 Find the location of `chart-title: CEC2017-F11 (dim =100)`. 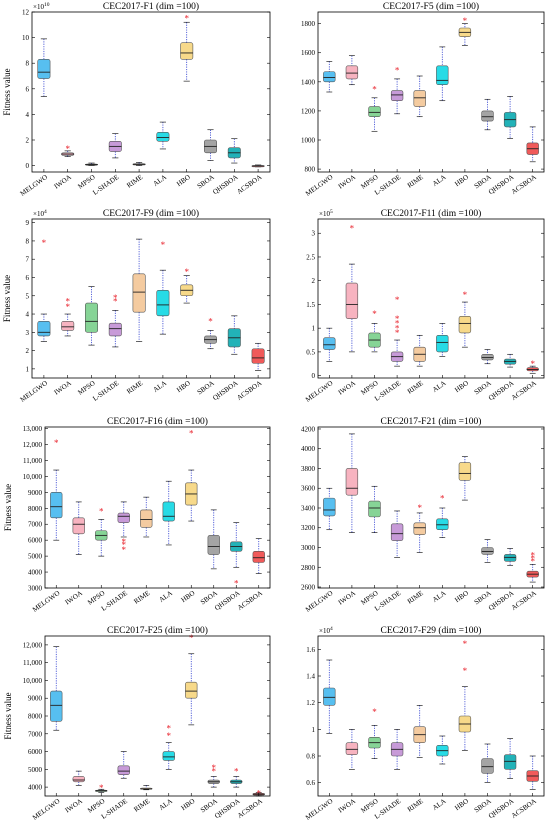

chart-title: CEC2017-F11 (dim =100) is located at coordinates (431, 213).